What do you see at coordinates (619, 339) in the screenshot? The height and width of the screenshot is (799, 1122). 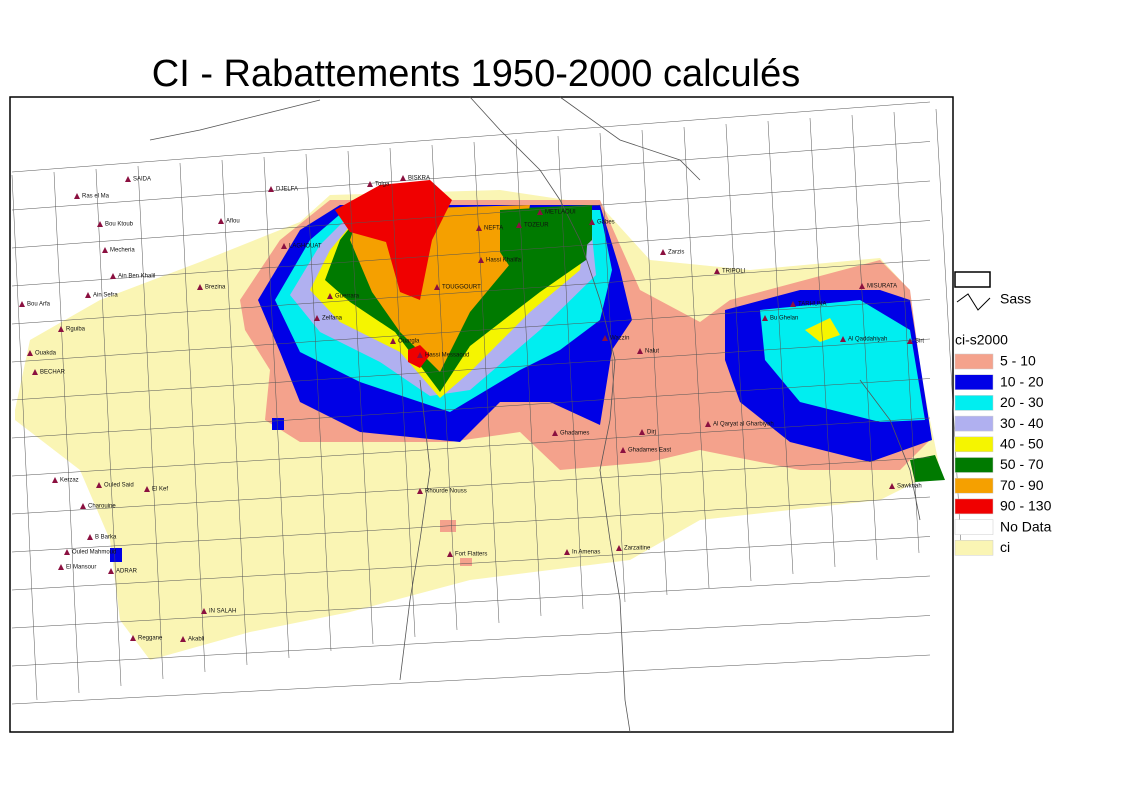 I see `place-label: Wazzin` at bounding box center [619, 339].